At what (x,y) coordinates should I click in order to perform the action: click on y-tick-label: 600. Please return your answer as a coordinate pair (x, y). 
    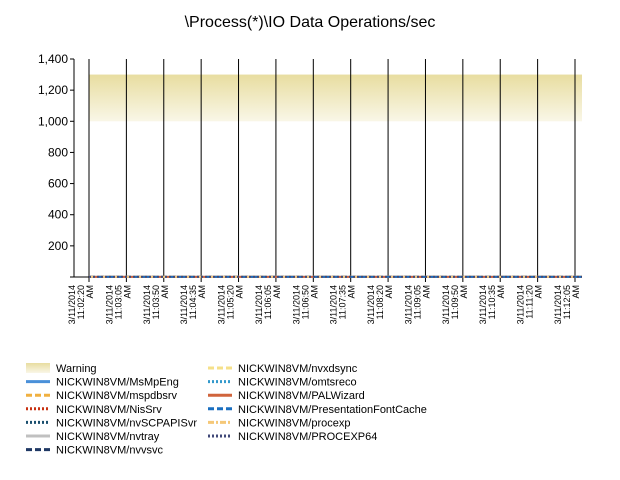
    Looking at the image, I should click on (58, 184).